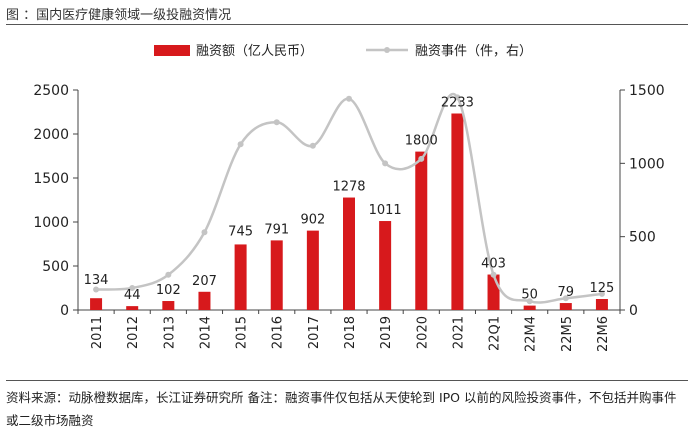 The width and height of the screenshot is (694, 448). What do you see at coordinates (602, 288) in the screenshot?
I see `bar-value-label: 125` at bounding box center [602, 288].